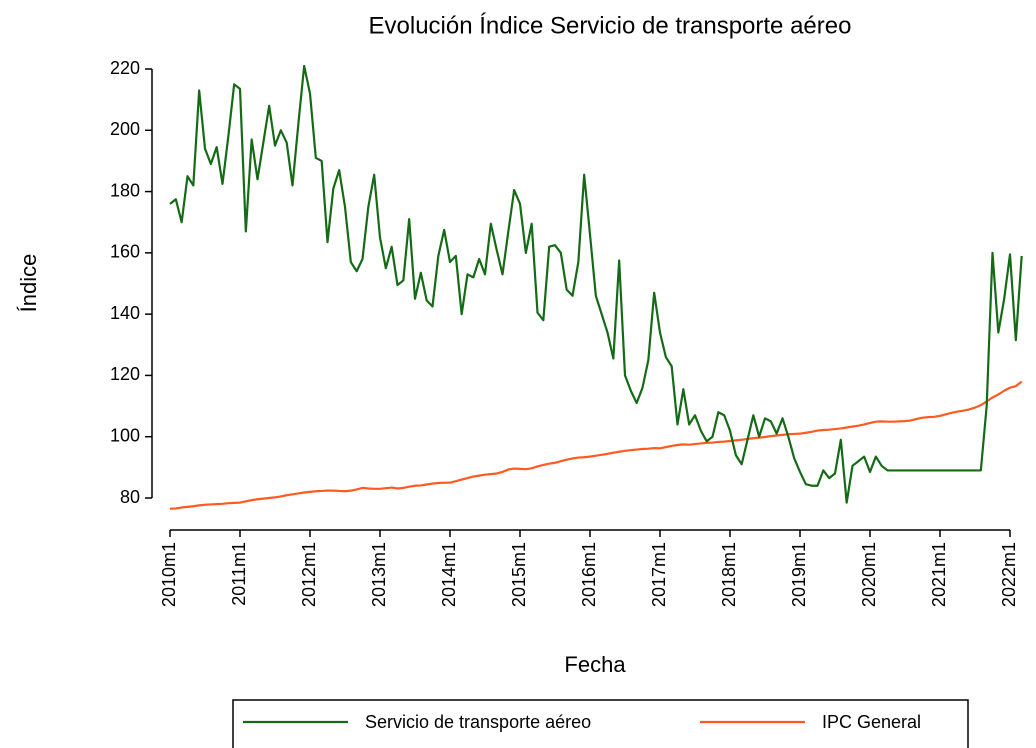  What do you see at coordinates (869, 574) in the screenshot?
I see `x-tick-label: 2020m1` at bounding box center [869, 574].